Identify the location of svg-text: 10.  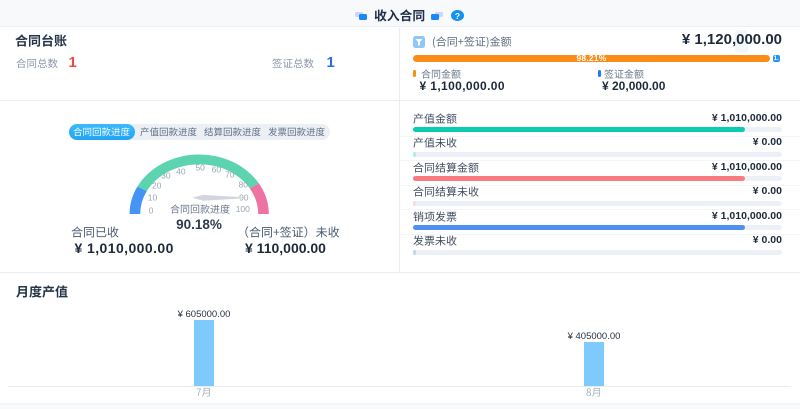
(153, 197).